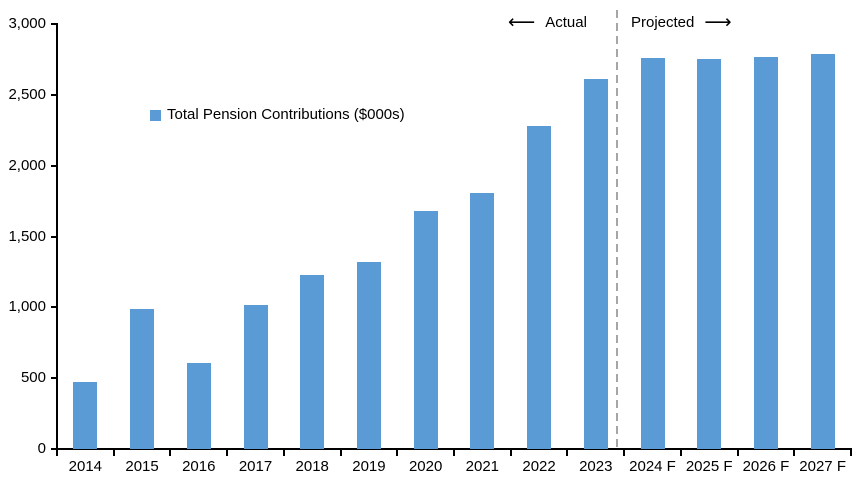 The width and height of the screenshot is (852, 495). What do you see at coordinates (425, 466) in the screenshot?
I see `x-tick-label: 2020` at bounding box center [425, 466].